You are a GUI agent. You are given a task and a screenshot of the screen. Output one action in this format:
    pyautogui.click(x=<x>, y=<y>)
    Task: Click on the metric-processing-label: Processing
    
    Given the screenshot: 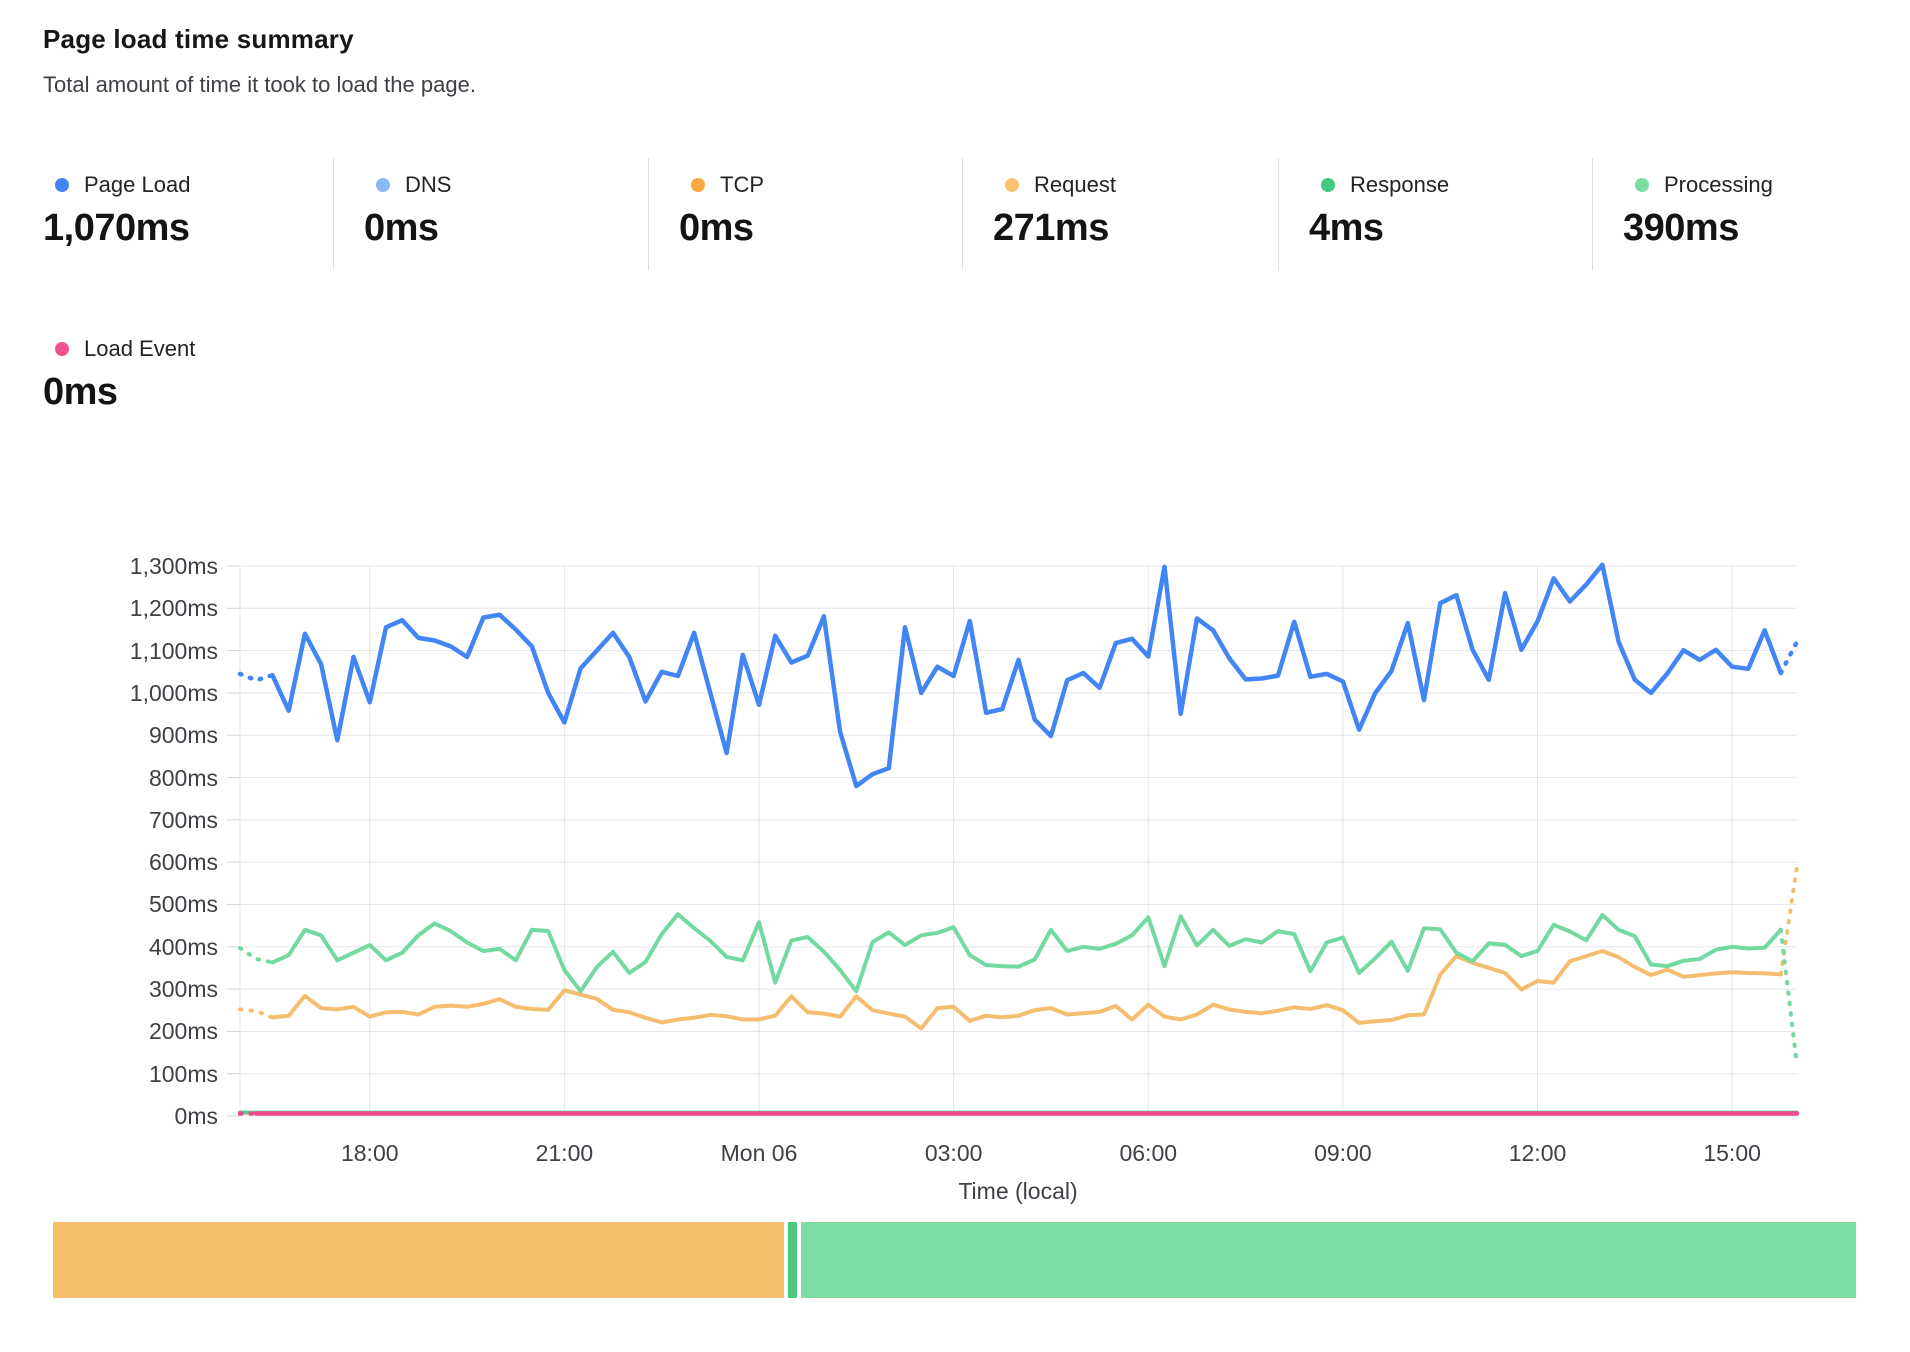 What is the action you would take?
    pyautogui.click(x=1718, y=184)
    